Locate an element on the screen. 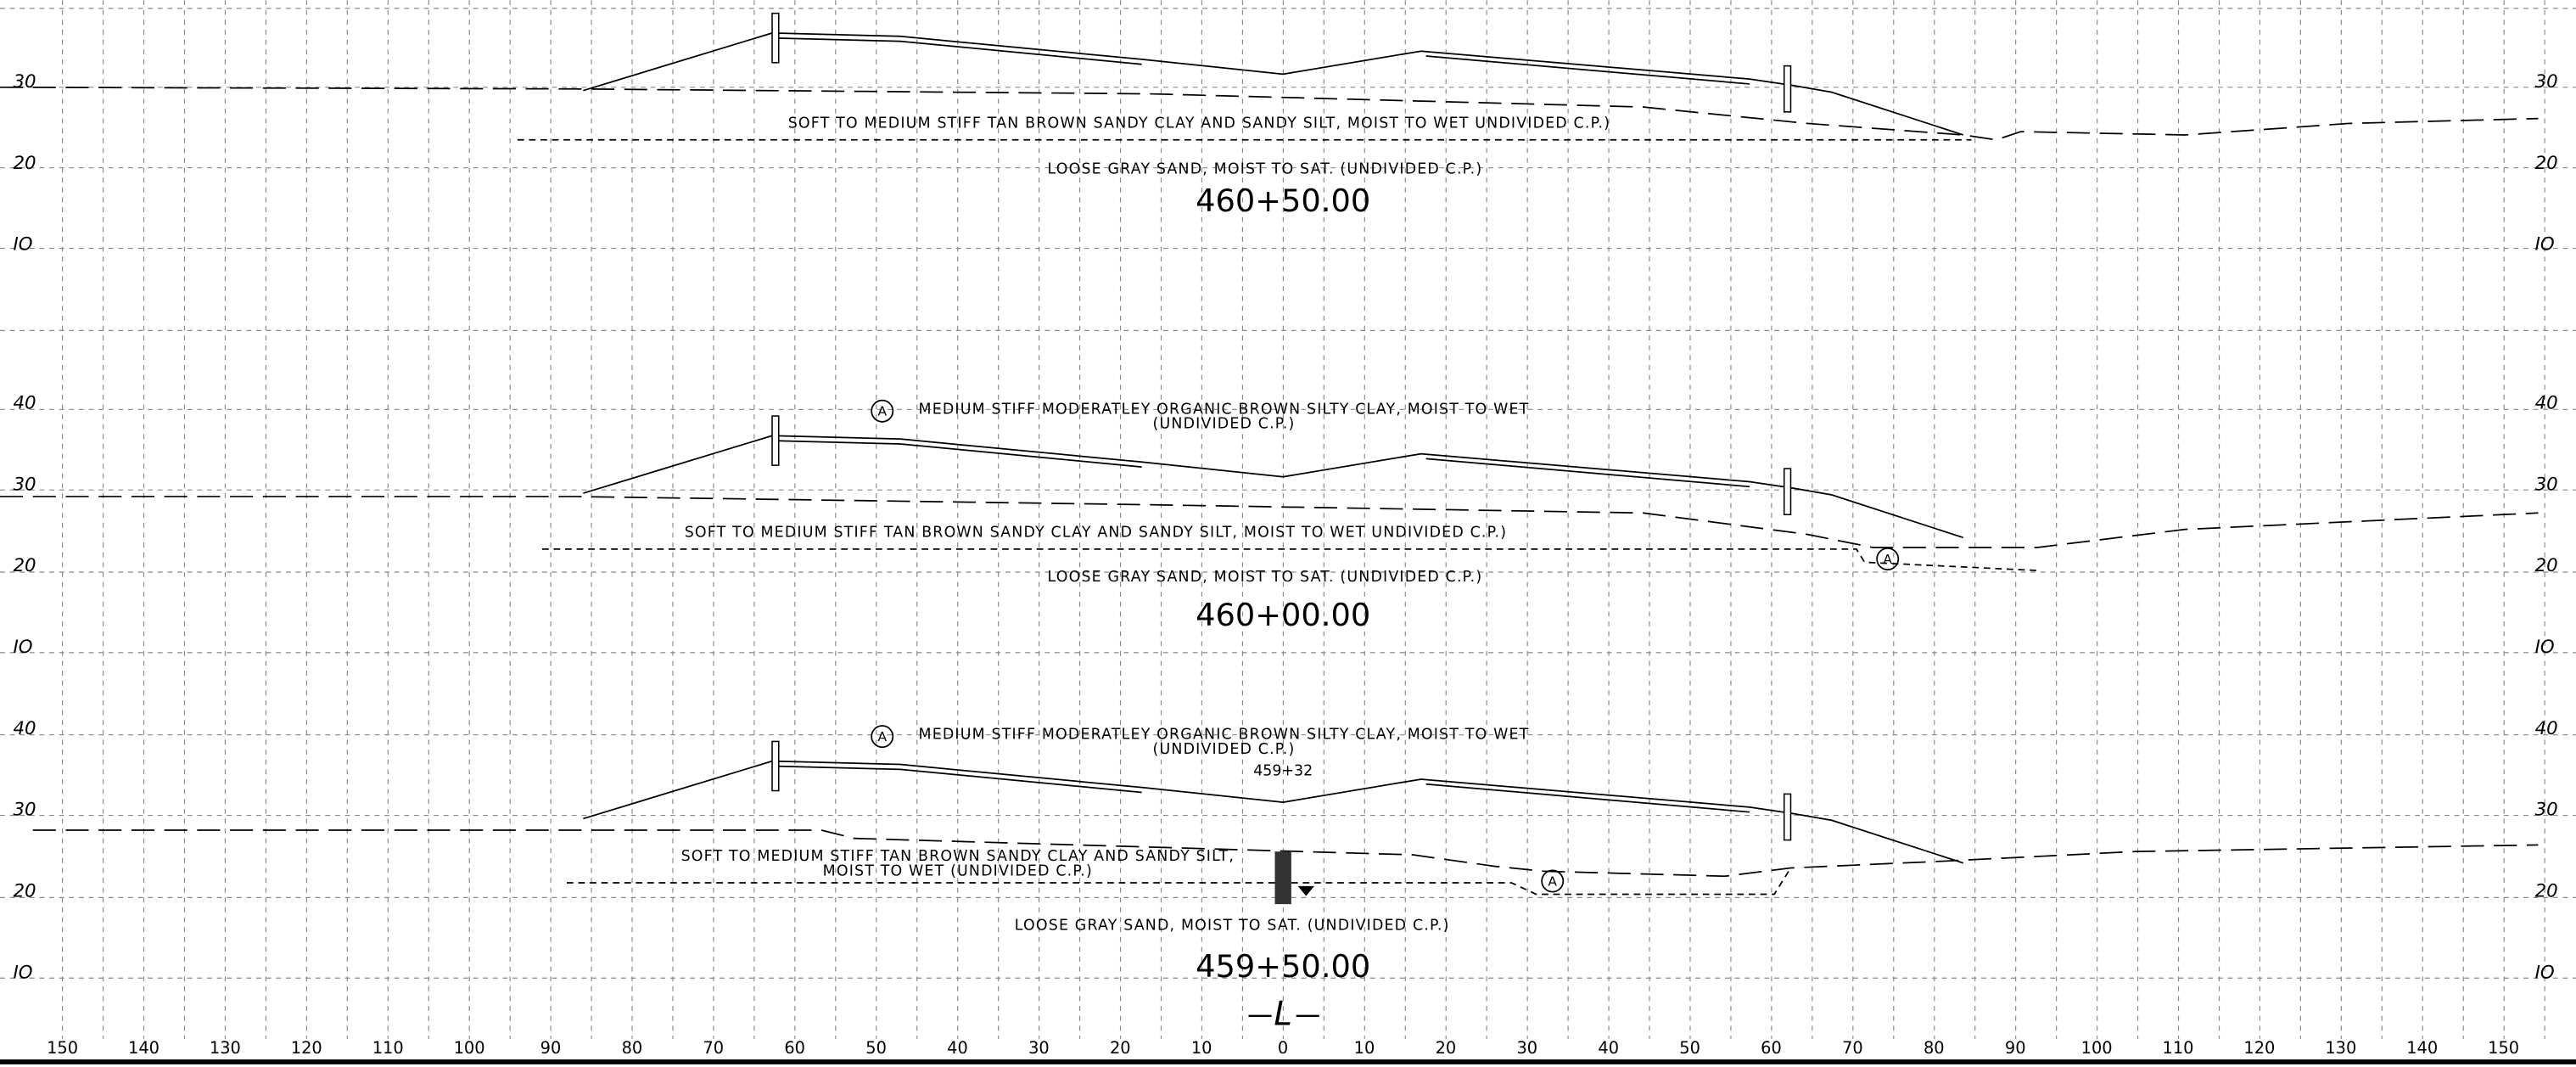 This screenshot has height=1067, width=2576. boring-label: 459+32 is located at coordinates (1283, 770).